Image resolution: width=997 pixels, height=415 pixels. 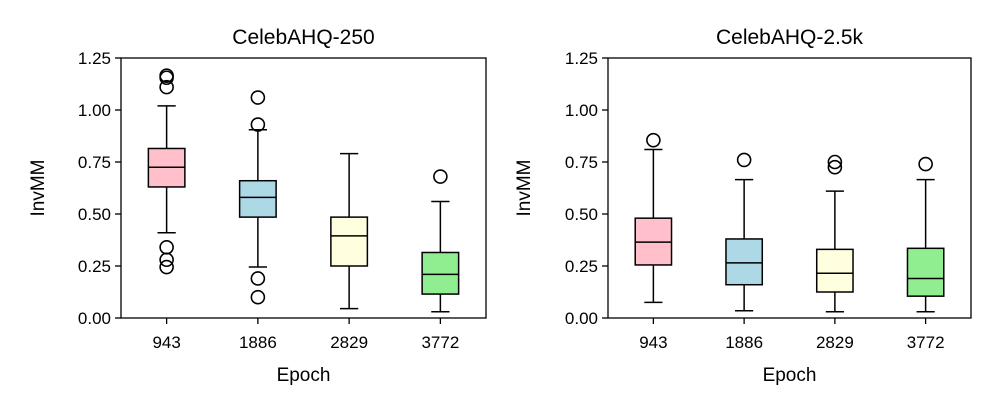 What do you see at coordinates (790, 37) in the screenshot?
I see `chart-title: CelebAHQ-2.5k` at bounding box center [790, 37].